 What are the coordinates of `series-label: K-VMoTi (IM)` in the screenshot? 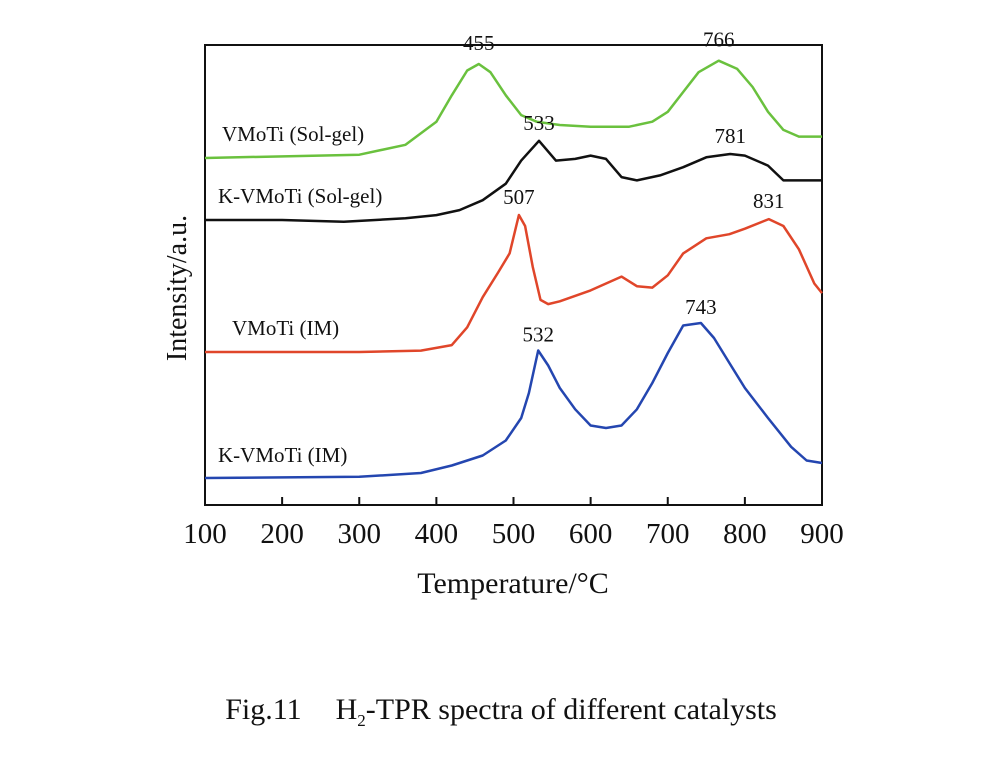 It's located at (282, 455).